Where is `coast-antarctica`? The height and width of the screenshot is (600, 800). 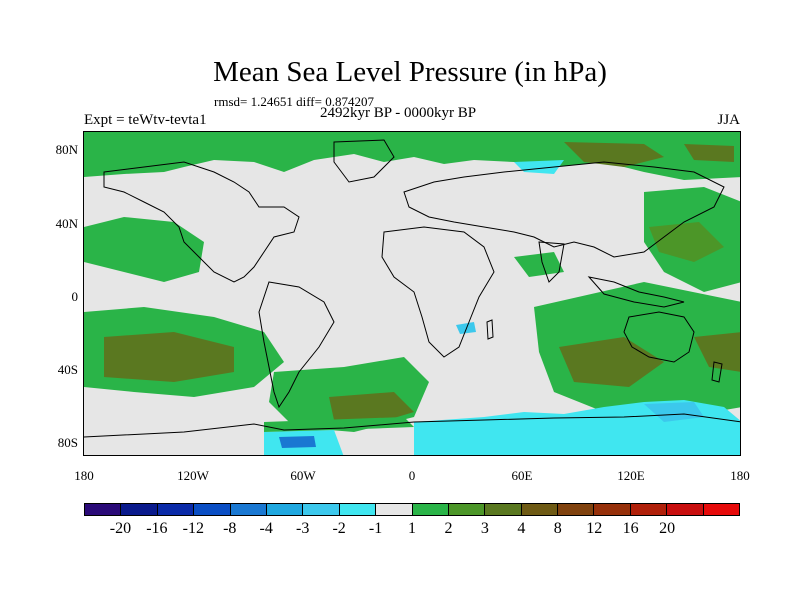
coast-antarctica is located at coordinates (412, 425).